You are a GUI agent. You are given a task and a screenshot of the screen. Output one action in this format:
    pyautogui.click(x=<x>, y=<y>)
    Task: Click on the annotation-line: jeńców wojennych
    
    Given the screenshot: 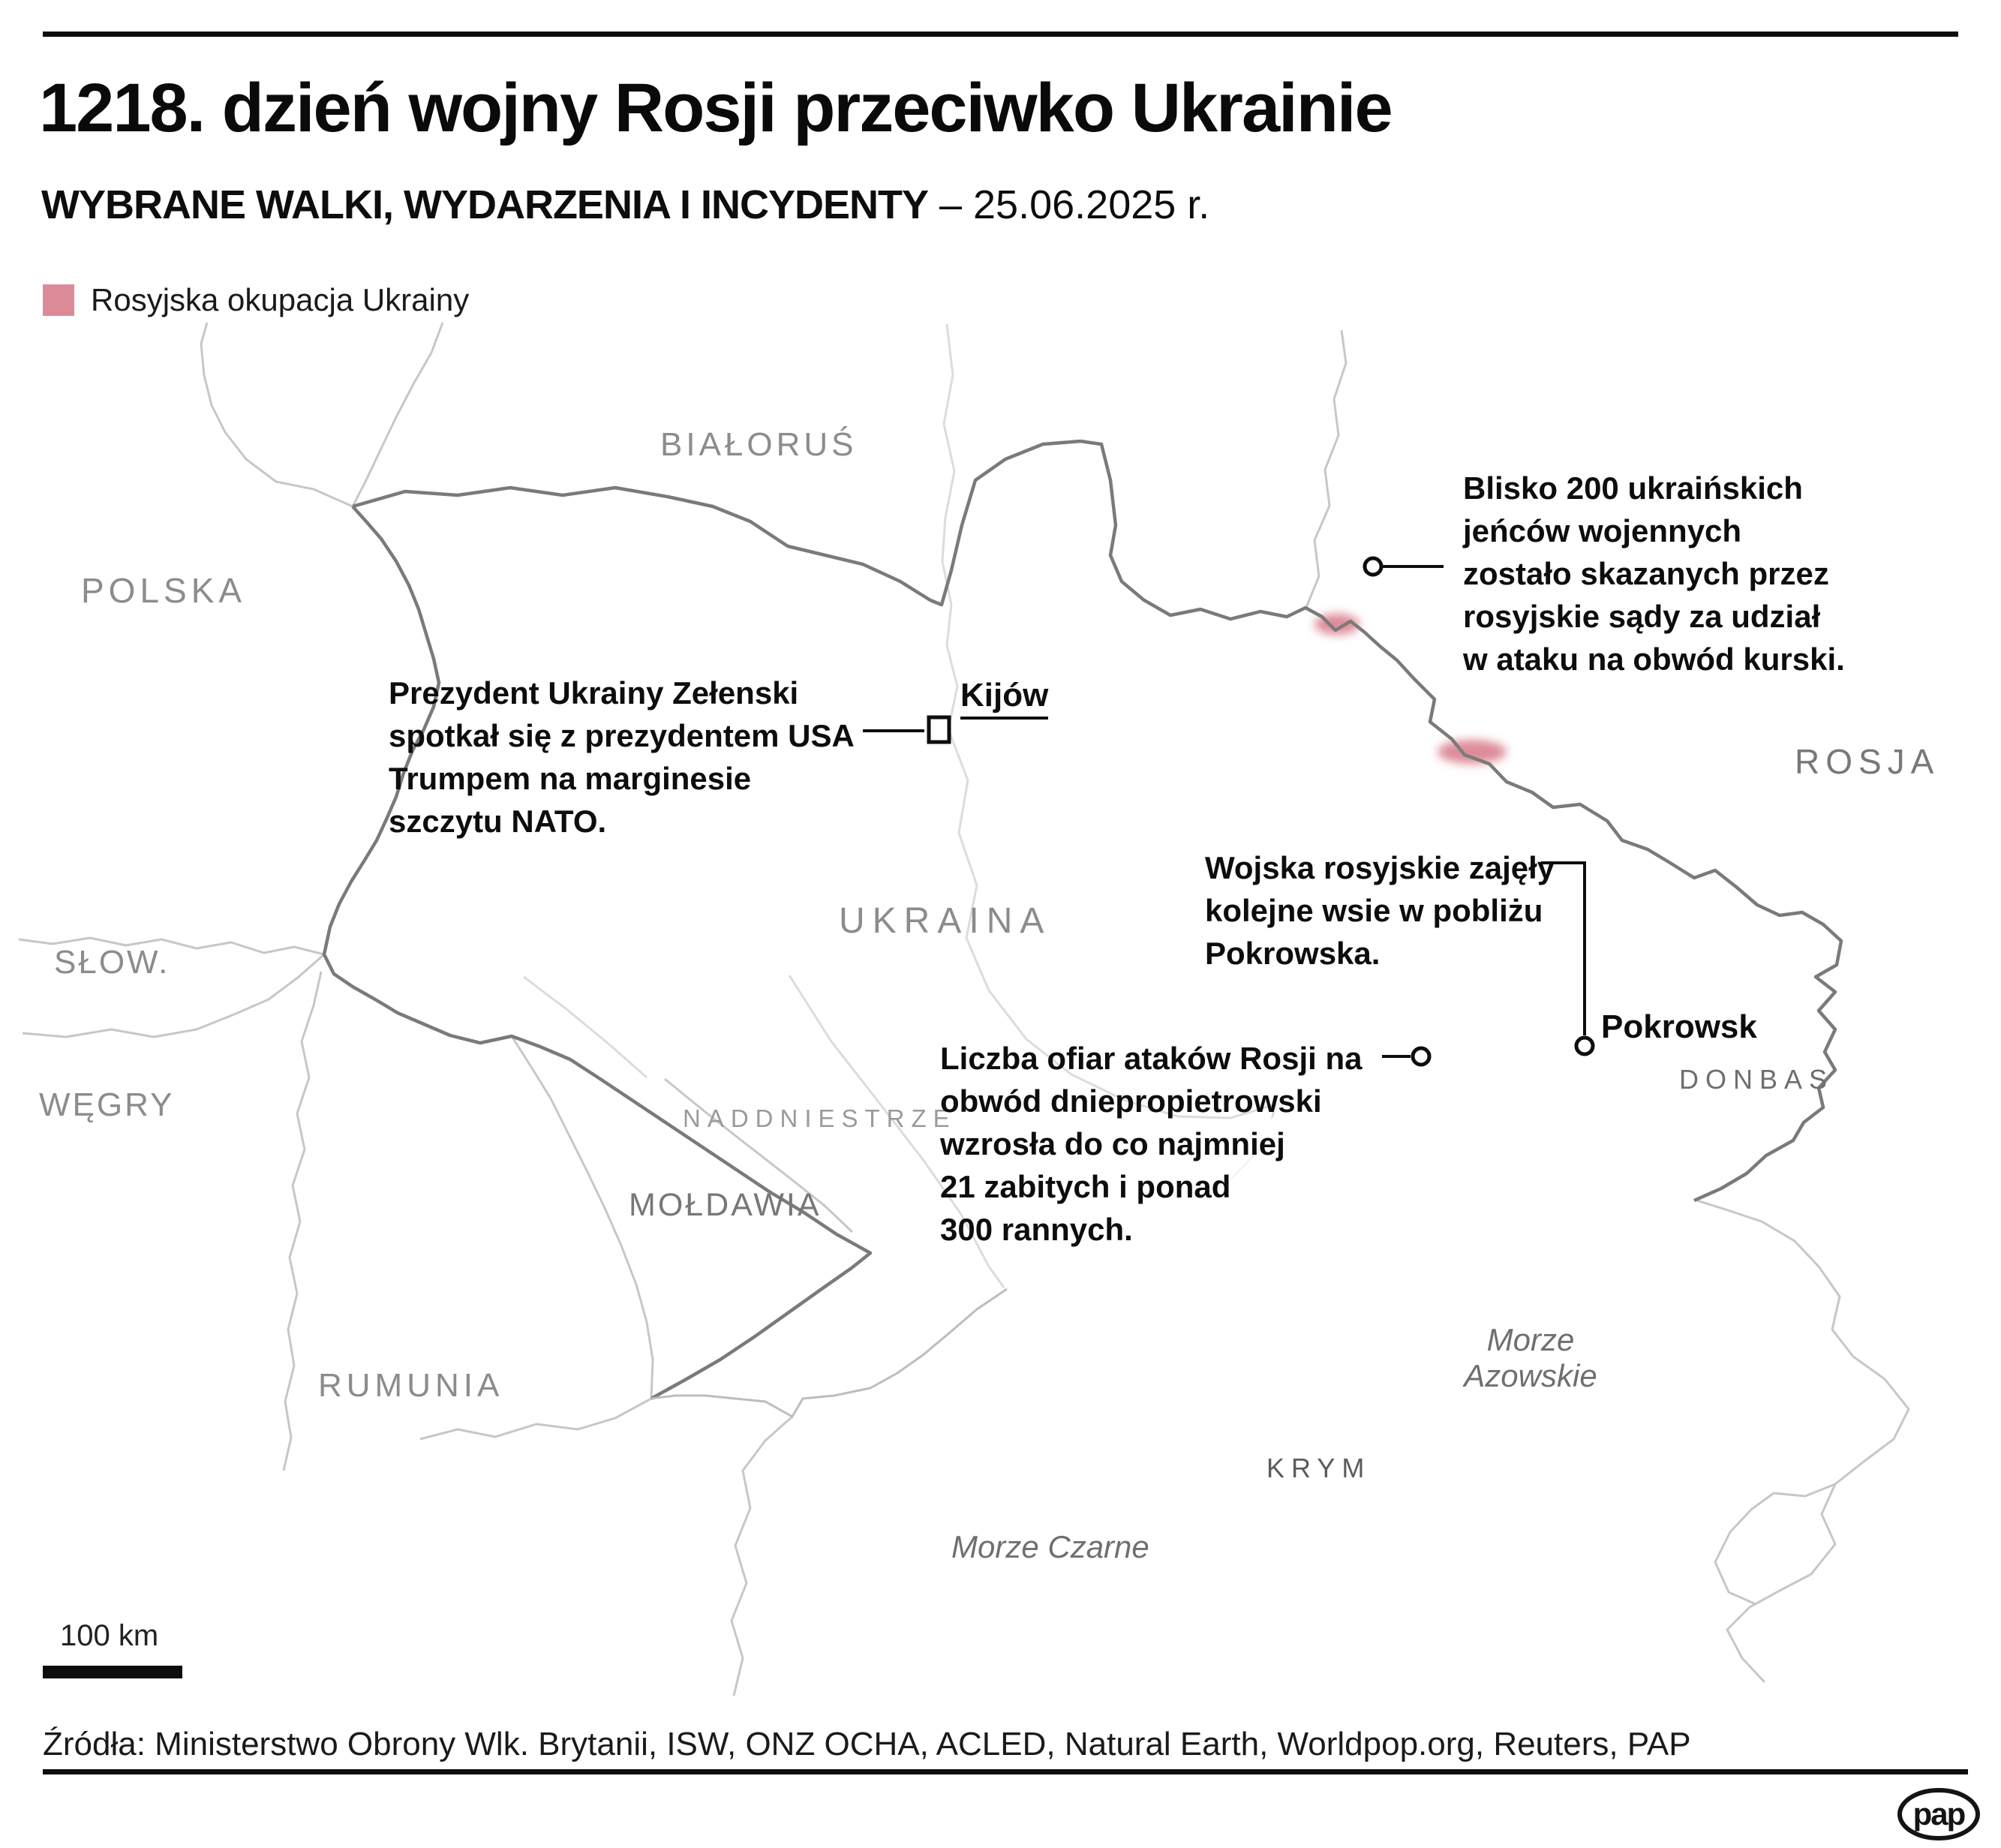 What is the action you would take?
    pyautogui.click(x=1602, y=530)
    